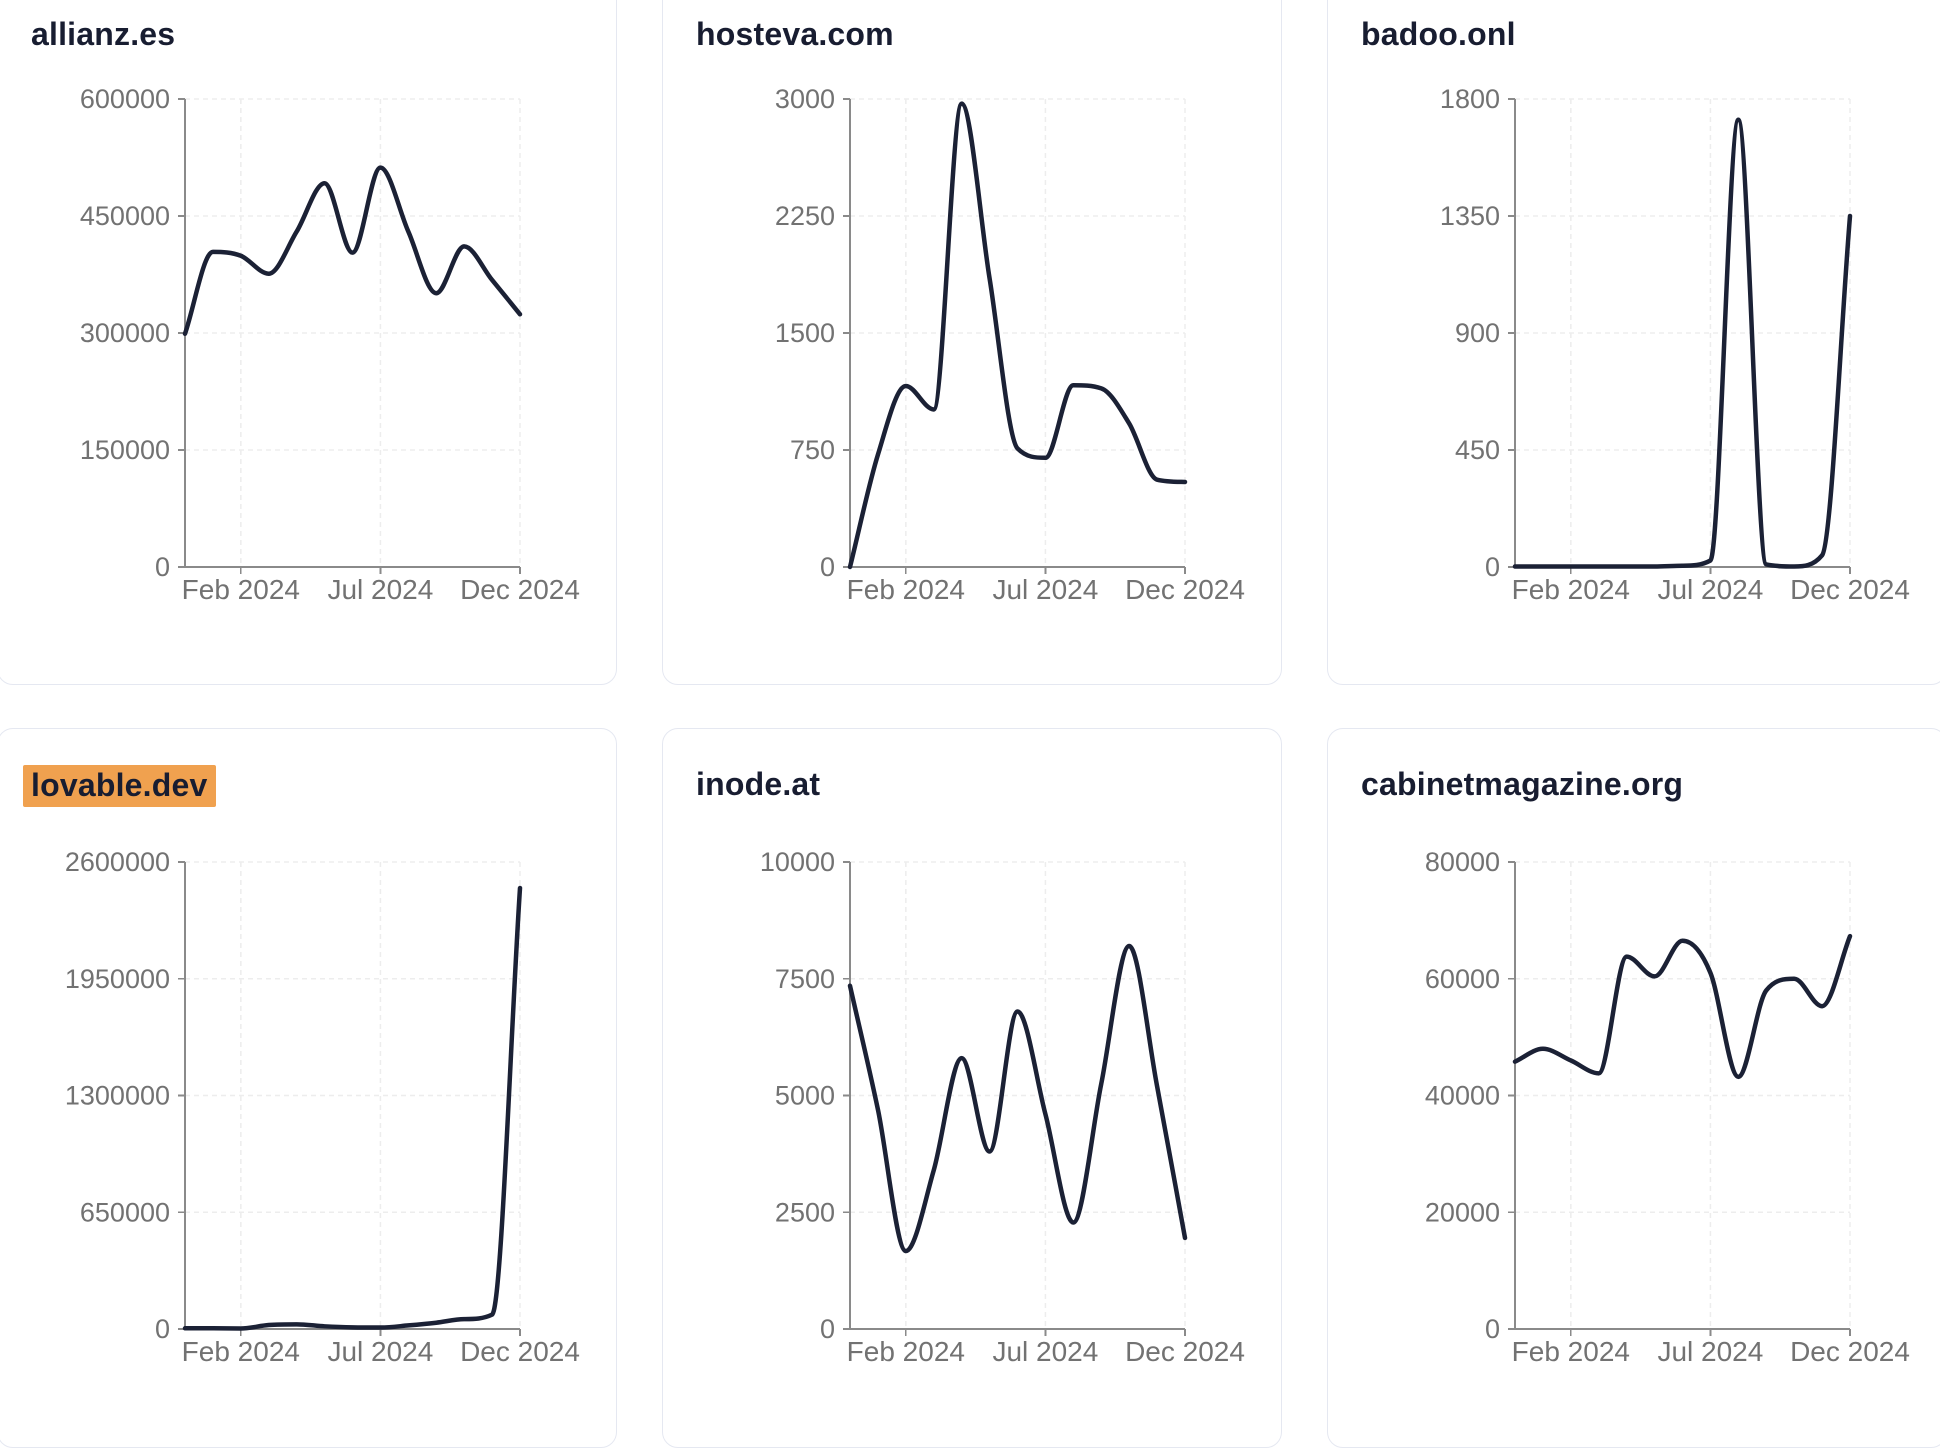  Describe the element at coordinates (1462, 979) in the screenshot. I see `y-tick-label: 60000` at that location.